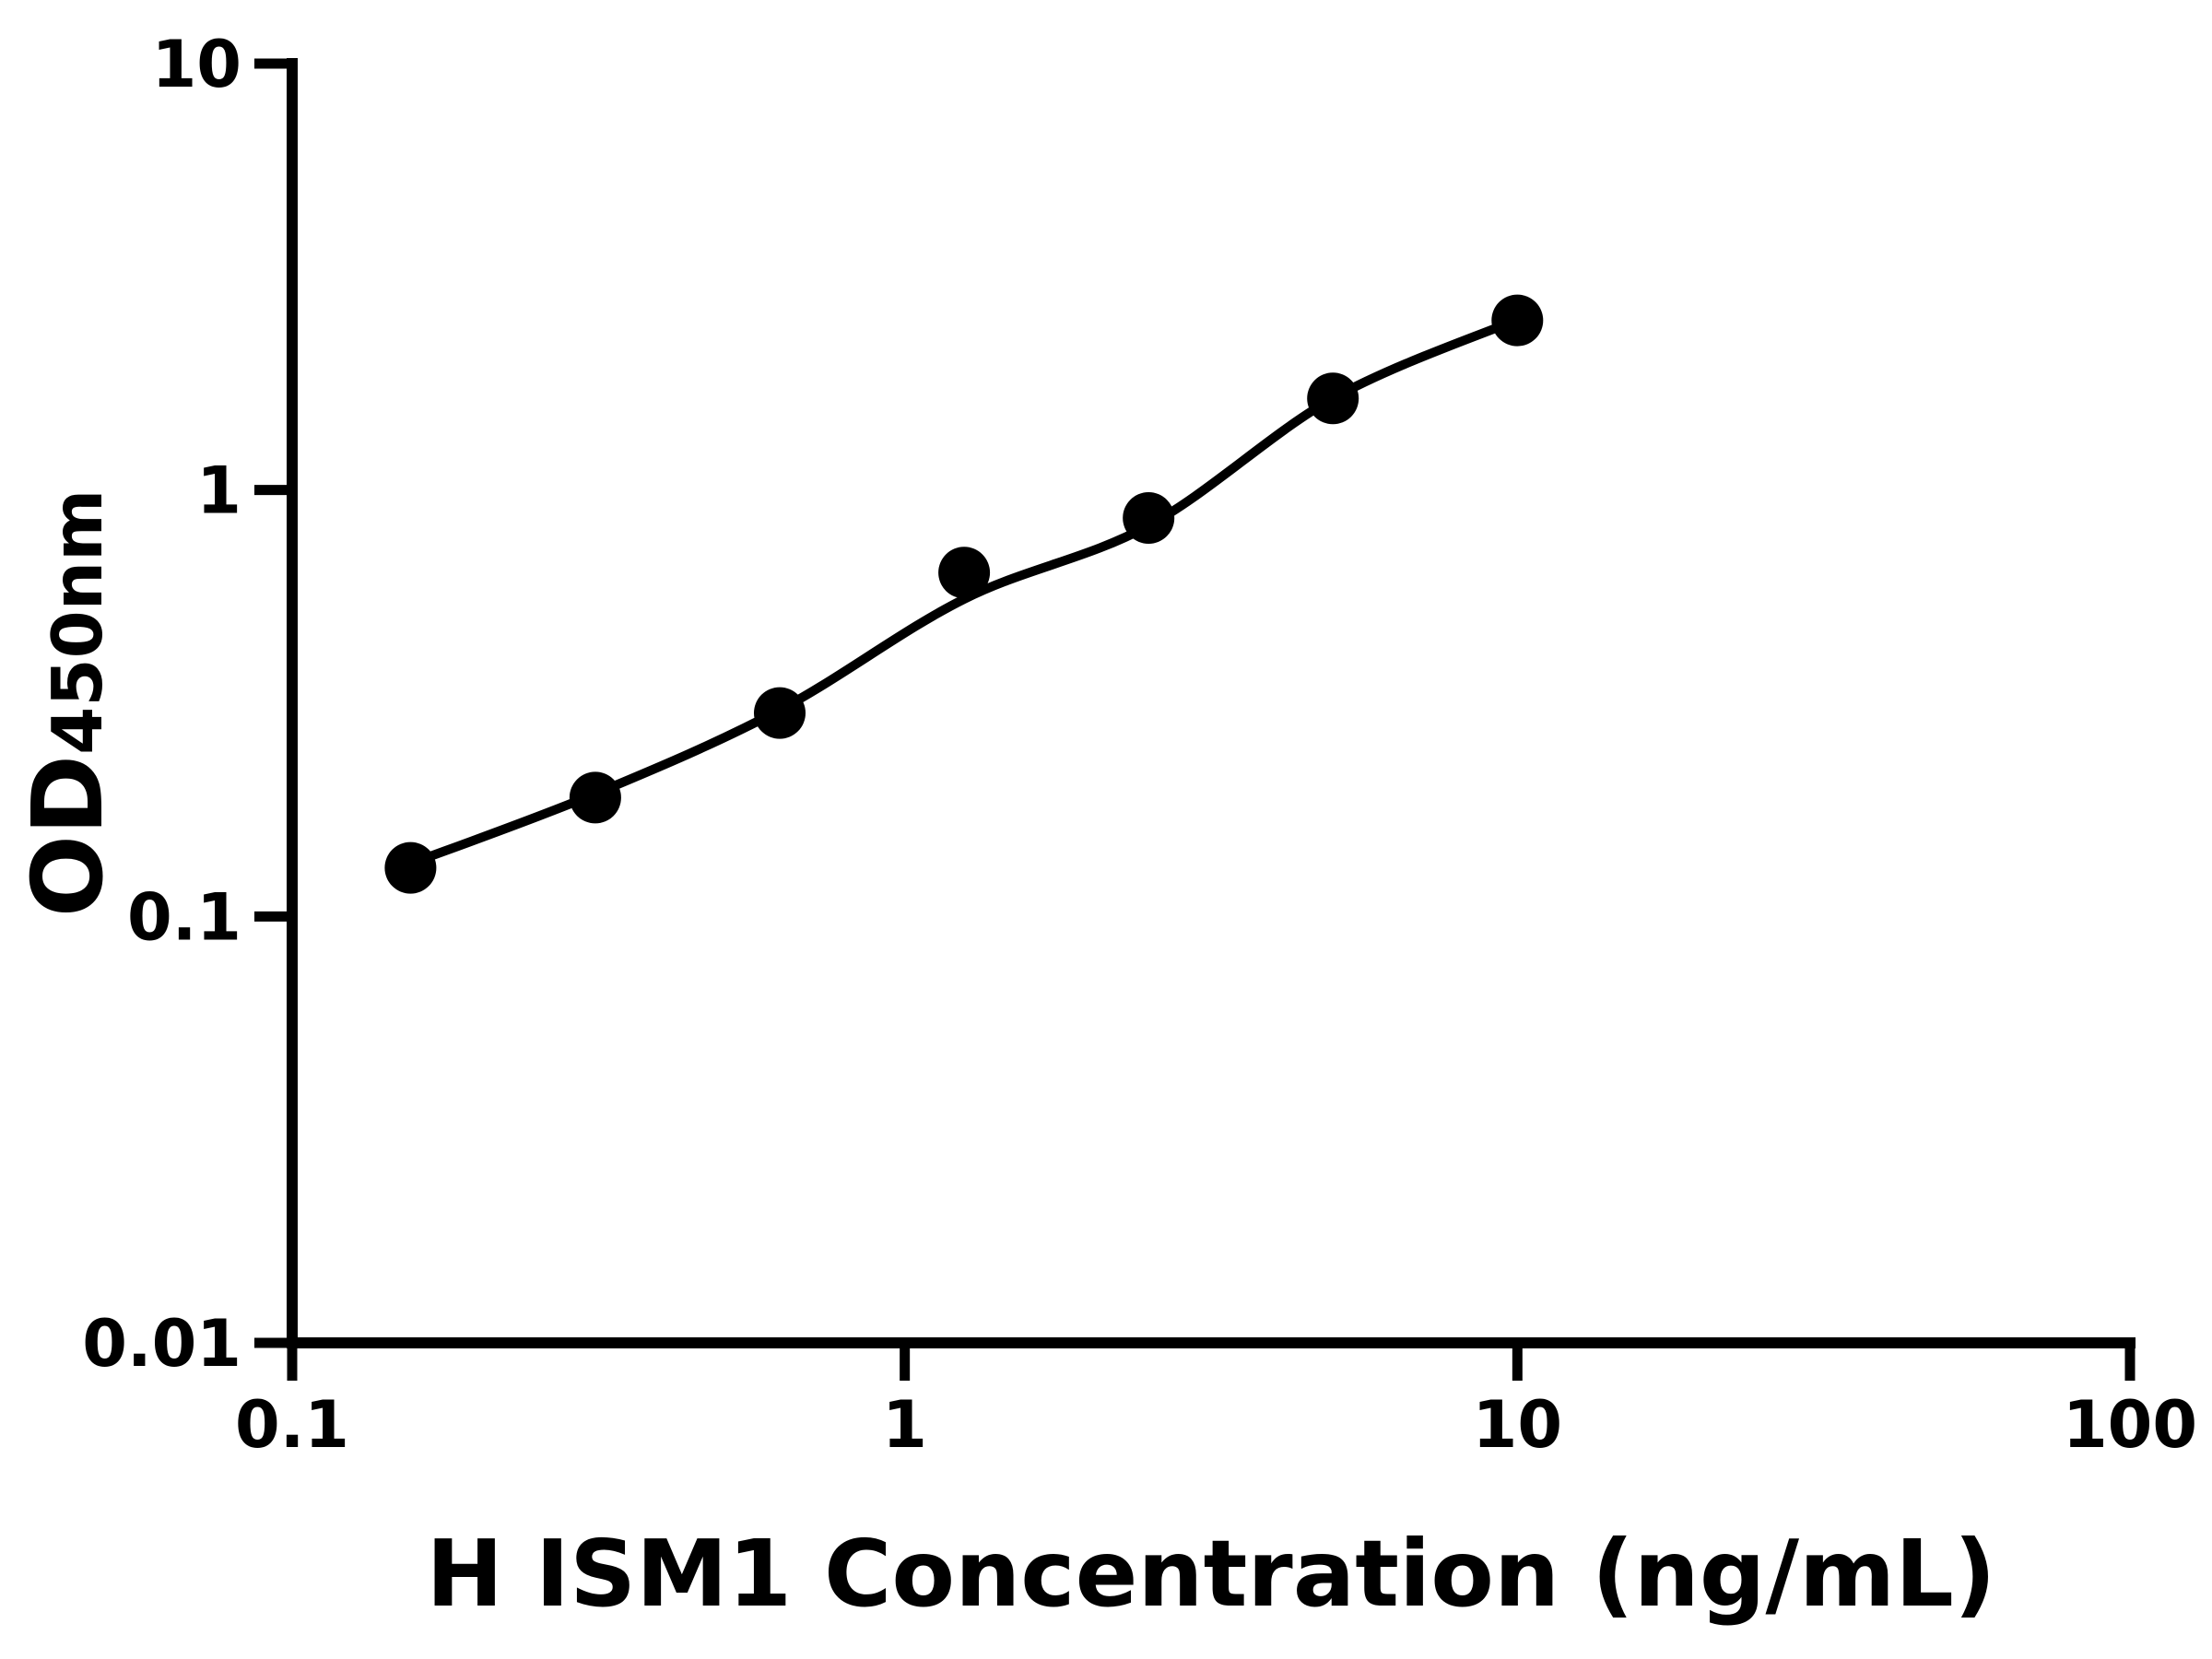 The image size is (2212, 1659). I want to click on x-tick-label: 0.1, so click(292, 1425).